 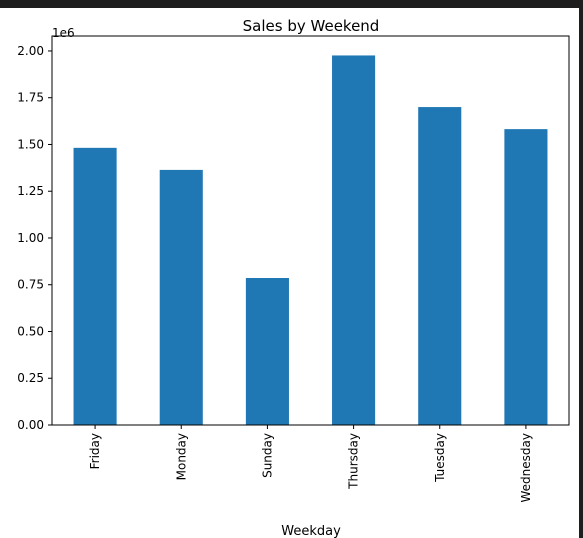 What do you see at coordinates (30, 98) in the screenshot?
I see `y-tick-label: 1.75` at bounding box center [30, 98].